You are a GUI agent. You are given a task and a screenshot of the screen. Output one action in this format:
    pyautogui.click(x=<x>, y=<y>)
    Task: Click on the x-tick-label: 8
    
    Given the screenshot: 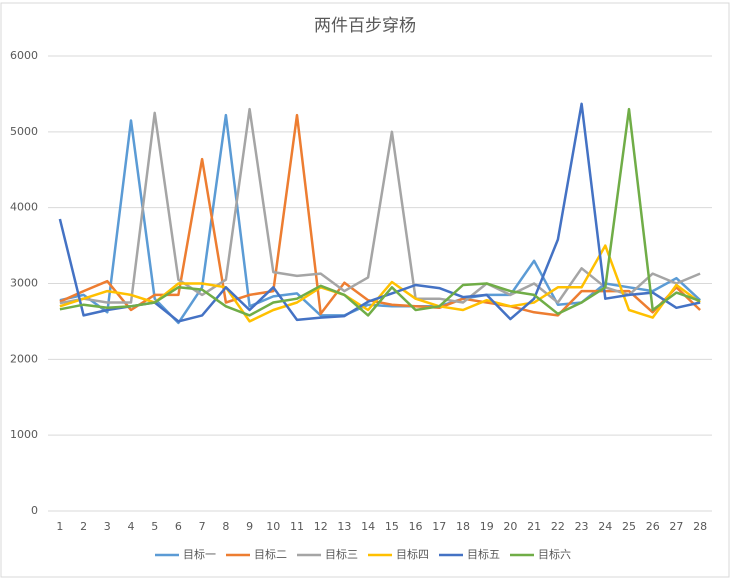 What is the action you would take?
    pyautogui.click(x=225, y=526)
    